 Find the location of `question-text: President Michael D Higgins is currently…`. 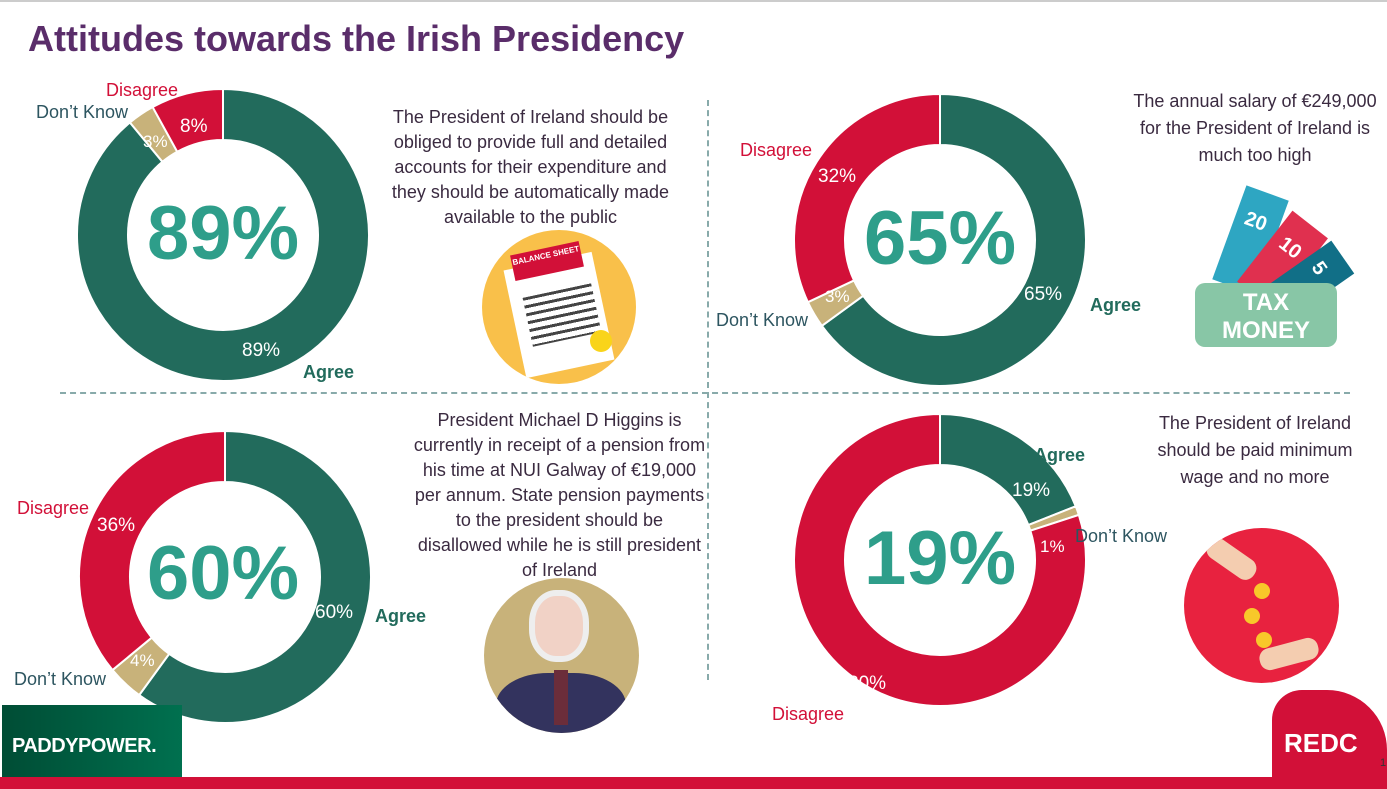

question-text: President Michael D Higgins is currently… is located at coordinates (559, 495).